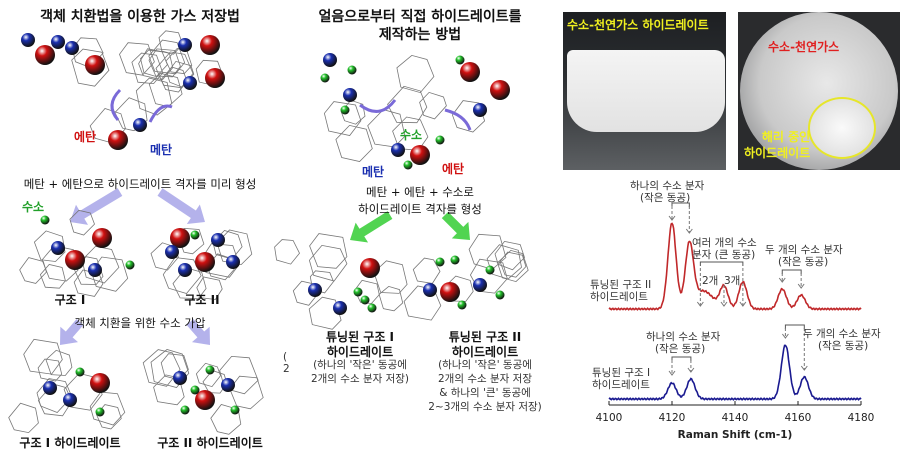 This screenshot has height=454, width=900. What do you see at coordinates (485, 337) in the screenshot?
I see `tuned2-title-line1: 튜닝된 구조 II` at bounding box center [485, 337].